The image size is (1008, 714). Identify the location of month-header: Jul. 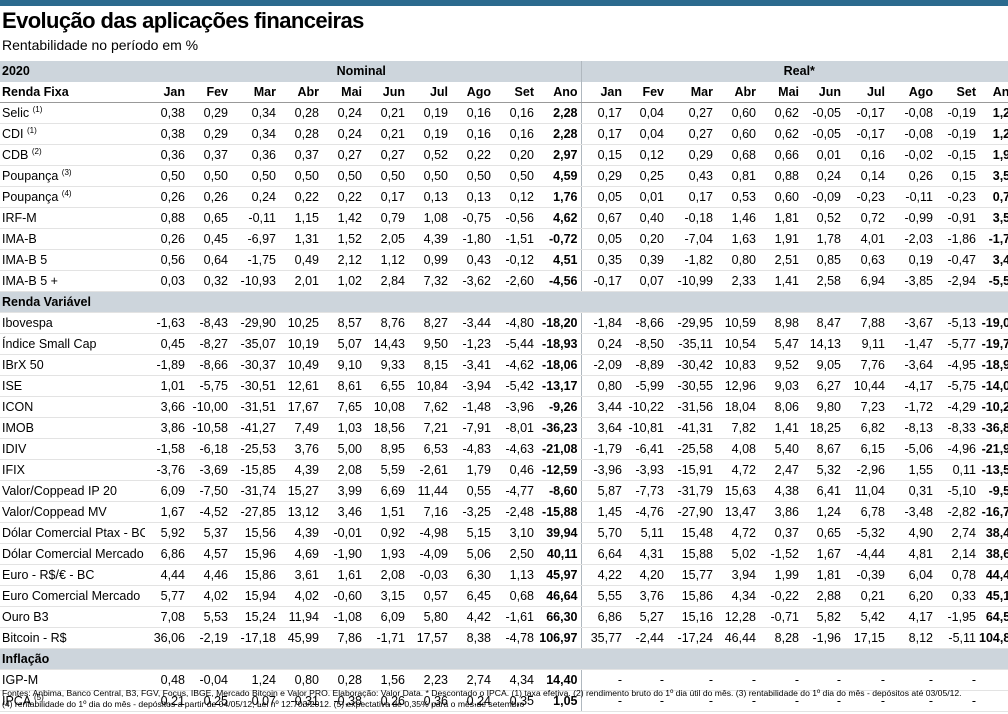
(429, 92).